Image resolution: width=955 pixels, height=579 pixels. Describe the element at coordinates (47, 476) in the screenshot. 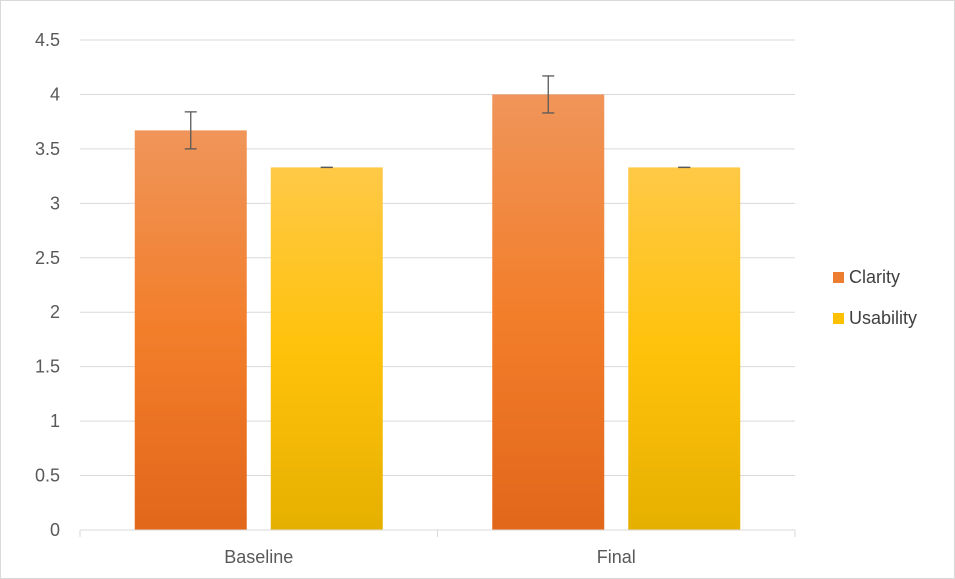

I see `y-tick-label: 0.5` at that location.